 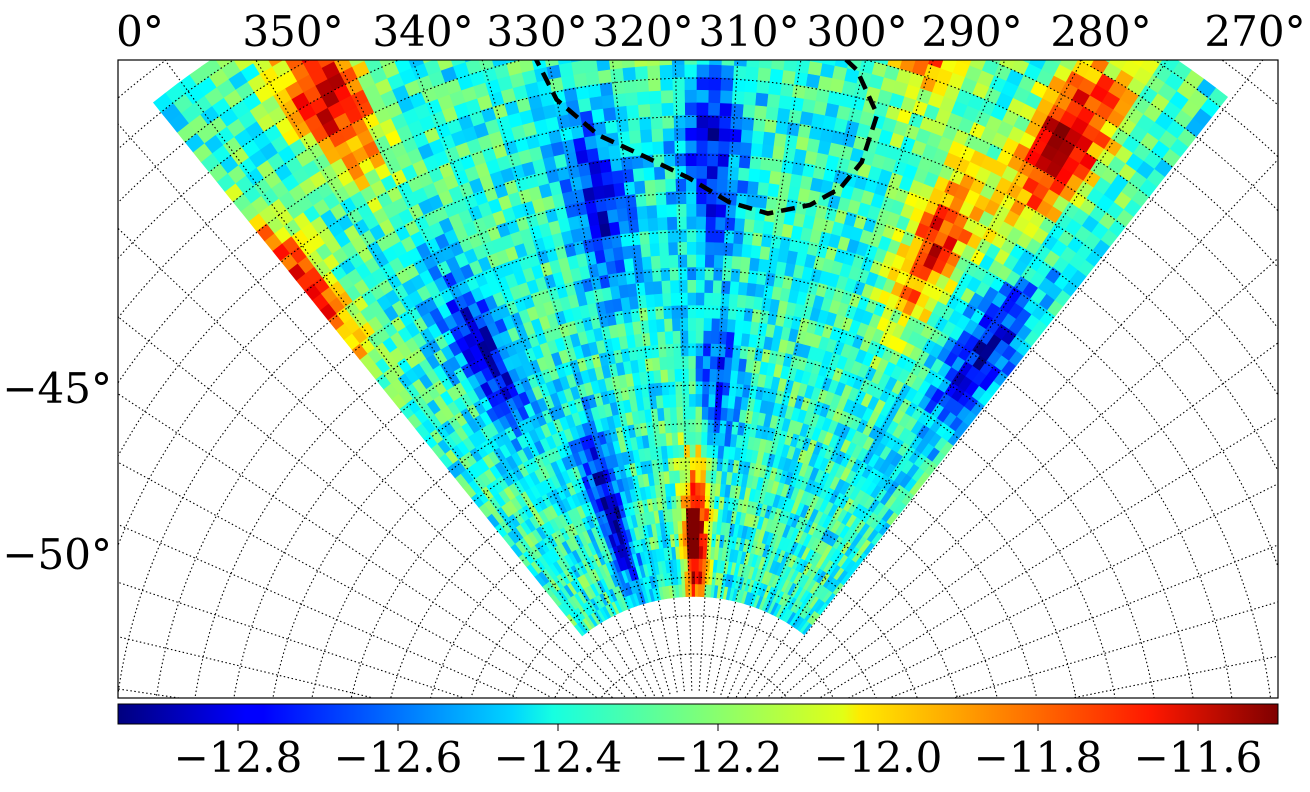 What do you see at coordinates (292, 31) in the screenshot?
I see `lon-tick-label: 350°` at bounding box center [292, 31].